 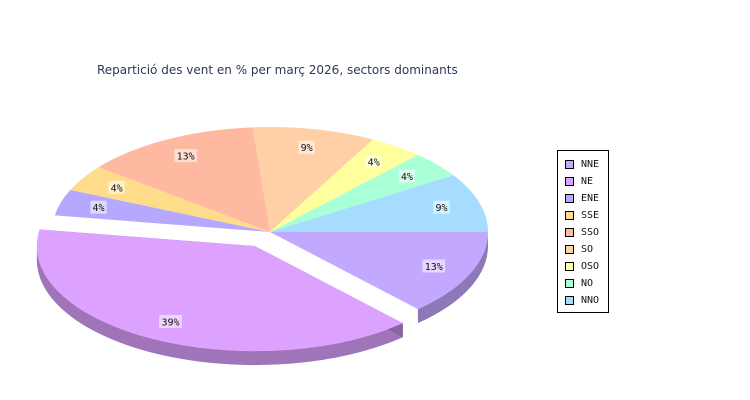 I want to click on pie-slice-so, so click(x=312, y=179).